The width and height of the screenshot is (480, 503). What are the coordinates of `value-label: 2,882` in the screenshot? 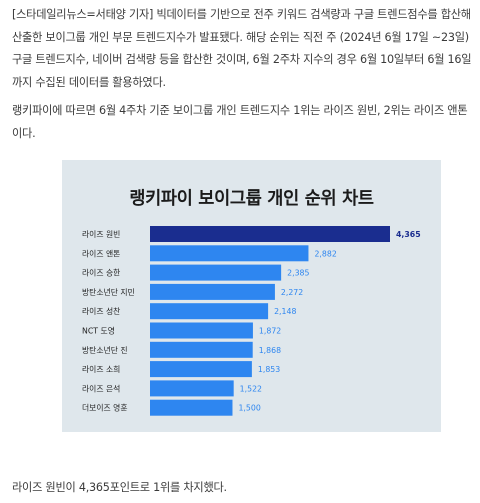 It's located at (325, 253).